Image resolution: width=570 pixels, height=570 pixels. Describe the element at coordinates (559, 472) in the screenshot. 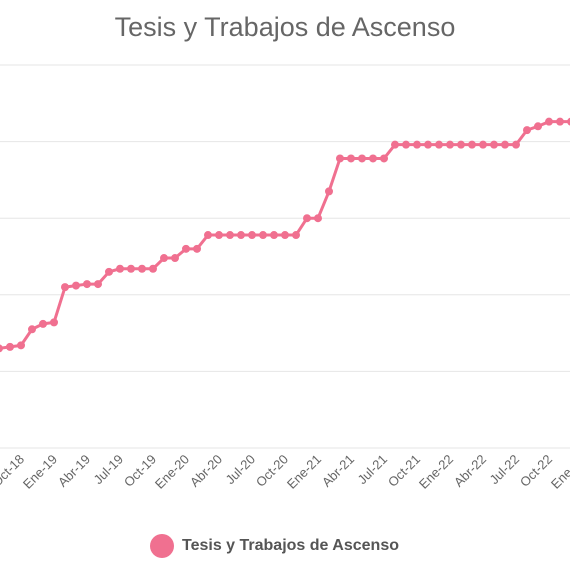

I see `x-tick-label: Ene-23` at that location.